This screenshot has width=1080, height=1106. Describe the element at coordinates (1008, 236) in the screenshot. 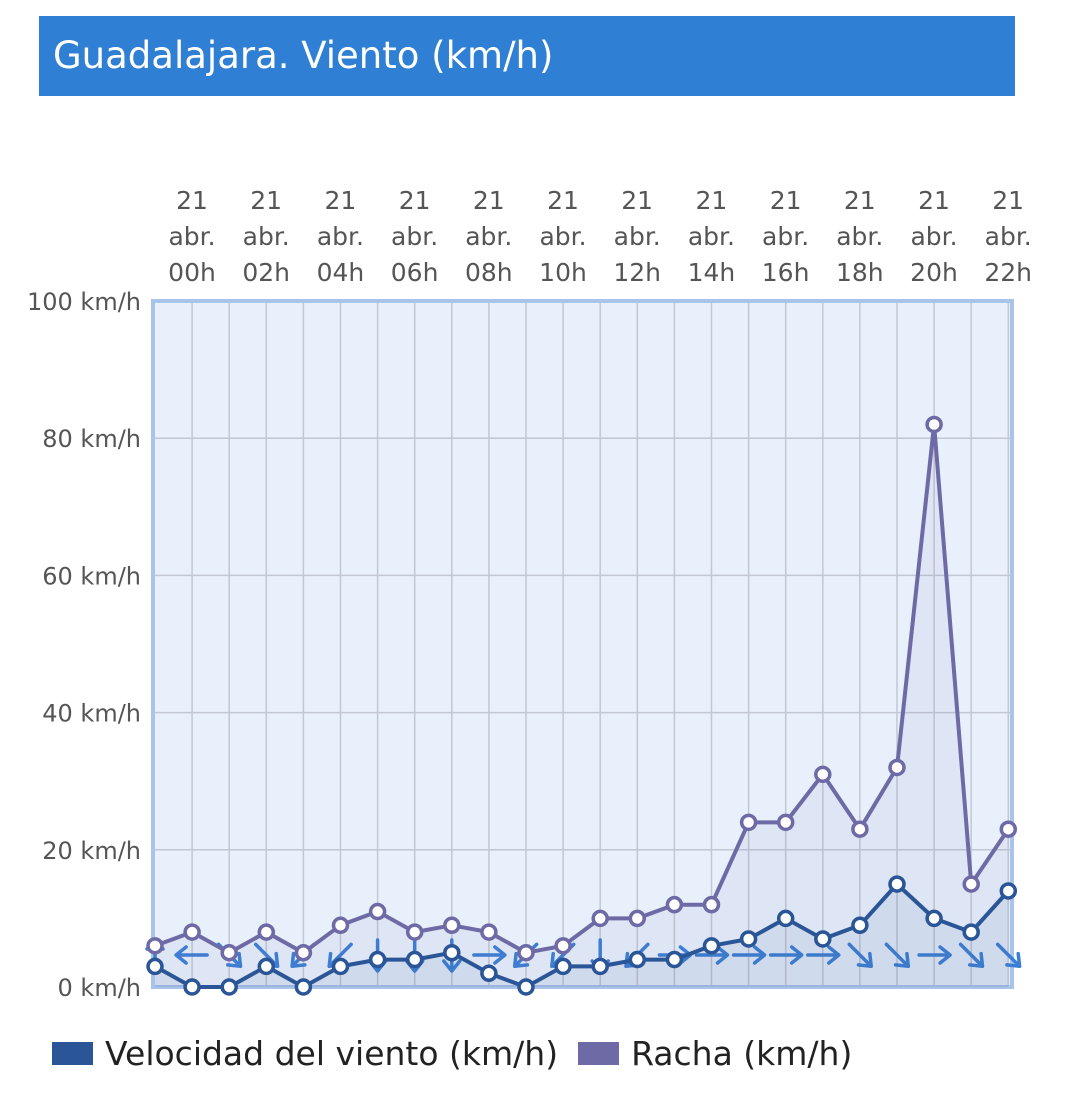

I see `x-tick-label: 21 abr. 22h` at that location.